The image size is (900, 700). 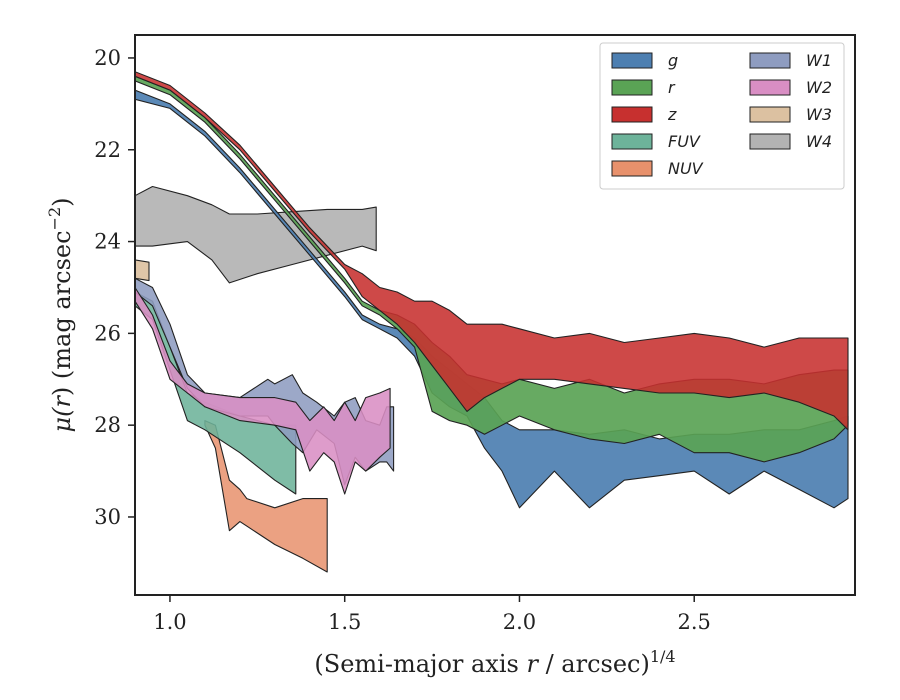 What do you see at coordinates (169, 622) in the screenshot?
I see `x-tick-label: 1.0` at bounding box center [169, 622].